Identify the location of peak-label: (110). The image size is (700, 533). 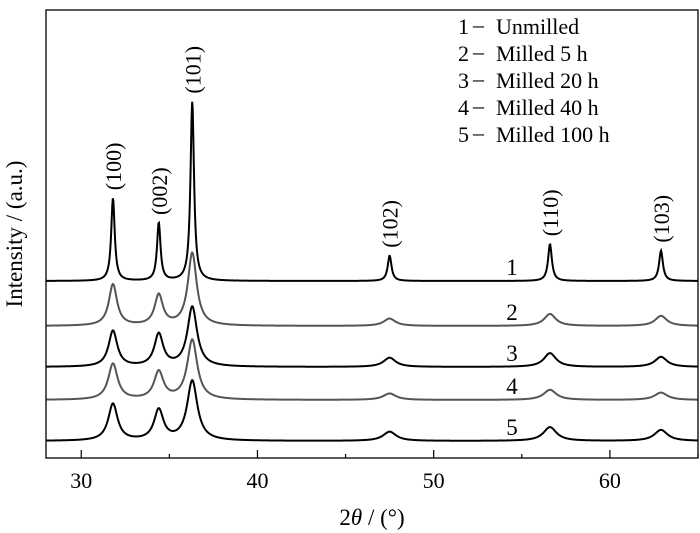
(550, 212).